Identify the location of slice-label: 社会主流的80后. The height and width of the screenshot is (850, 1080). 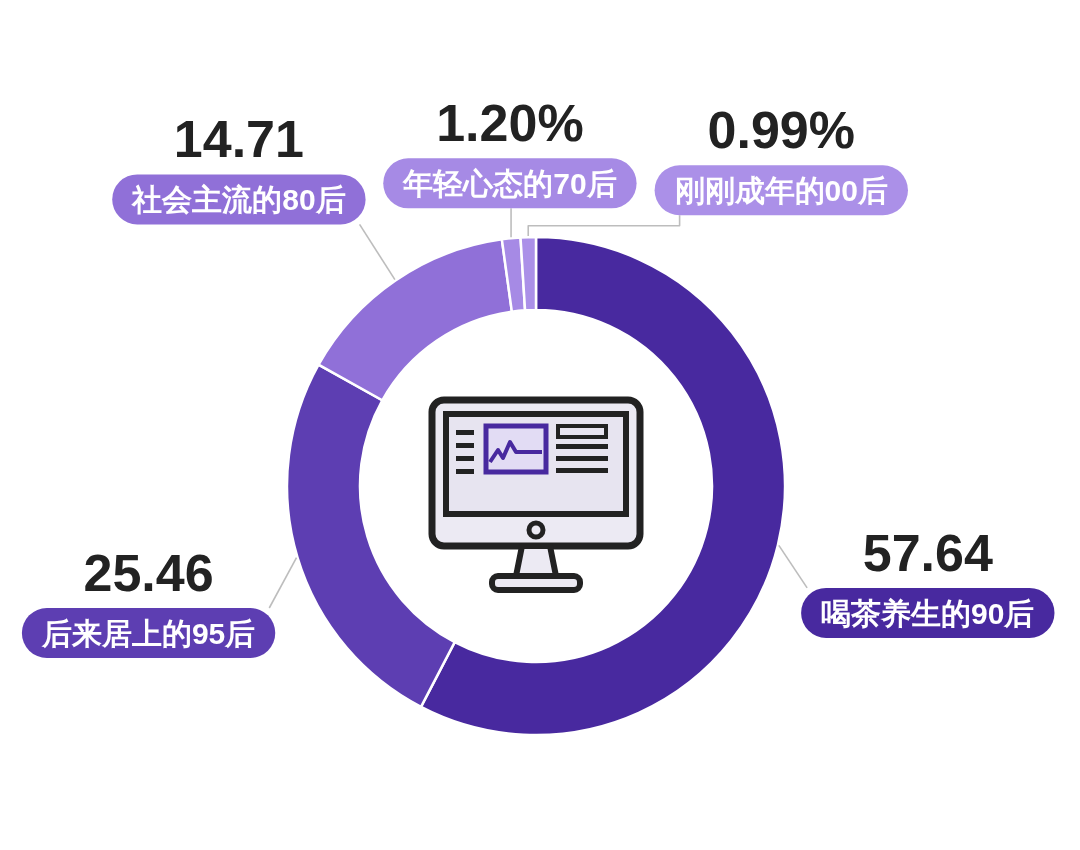
(238, 200).